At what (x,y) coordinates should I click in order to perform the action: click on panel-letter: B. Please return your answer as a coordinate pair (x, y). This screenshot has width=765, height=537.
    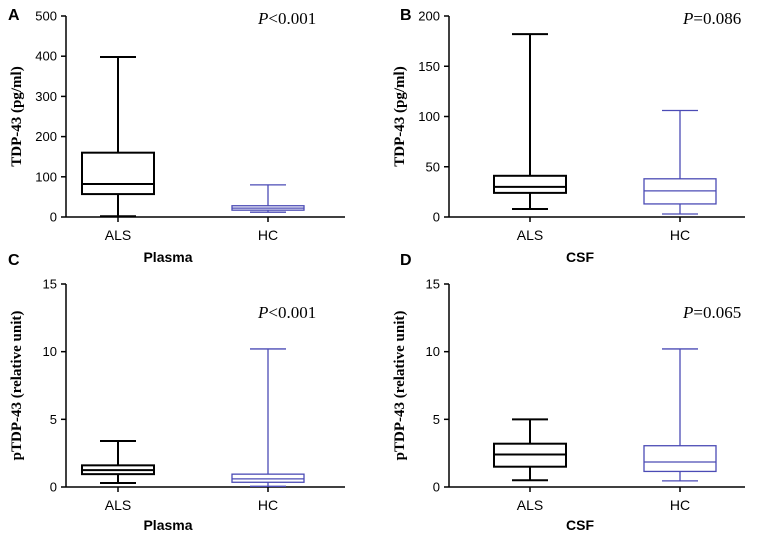
    Looking at the image, I should click on (406, 15).